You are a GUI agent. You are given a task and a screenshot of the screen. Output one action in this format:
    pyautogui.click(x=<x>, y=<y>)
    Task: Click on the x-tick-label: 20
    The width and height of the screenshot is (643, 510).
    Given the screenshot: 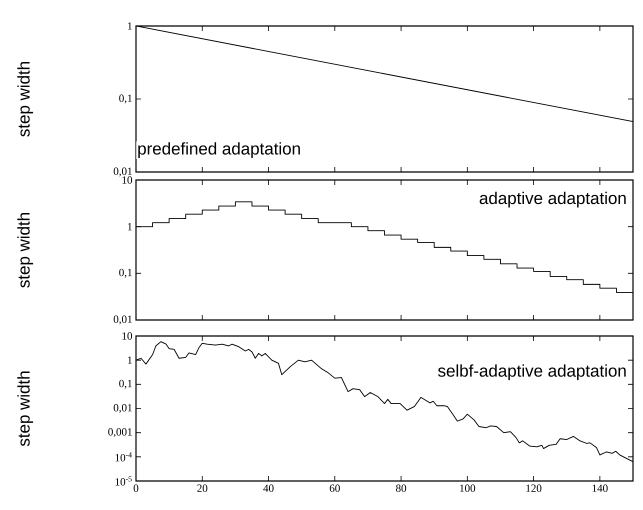 What is the action you would take?
    pyautogui.click(x=202, y=488)
    